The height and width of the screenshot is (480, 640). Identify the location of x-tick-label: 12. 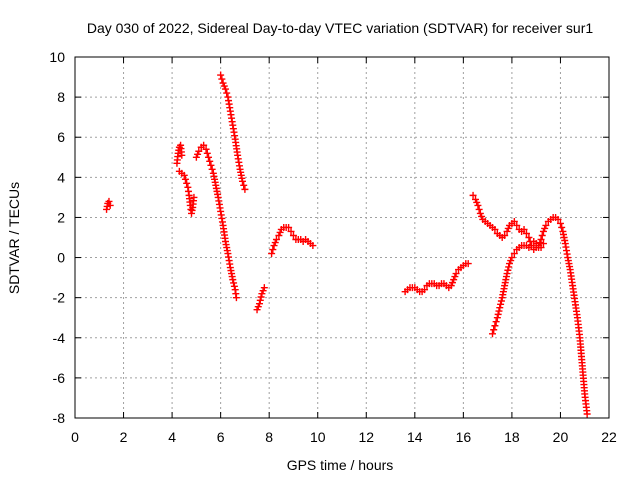
(366, 437).